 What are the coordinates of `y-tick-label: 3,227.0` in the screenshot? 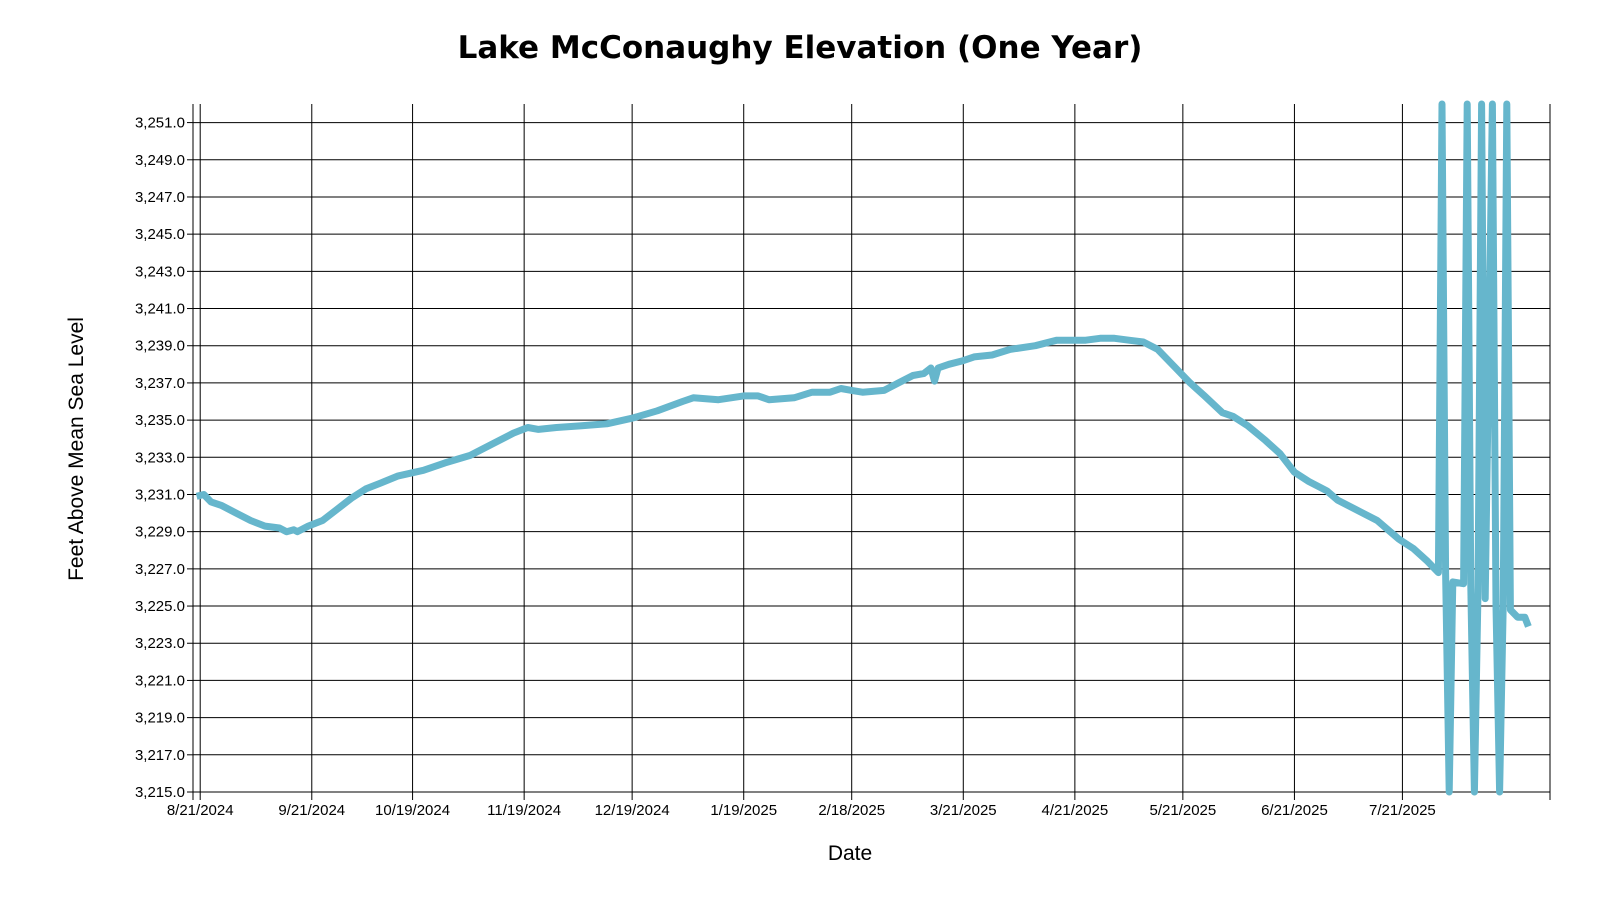 It's located at (160, 569).